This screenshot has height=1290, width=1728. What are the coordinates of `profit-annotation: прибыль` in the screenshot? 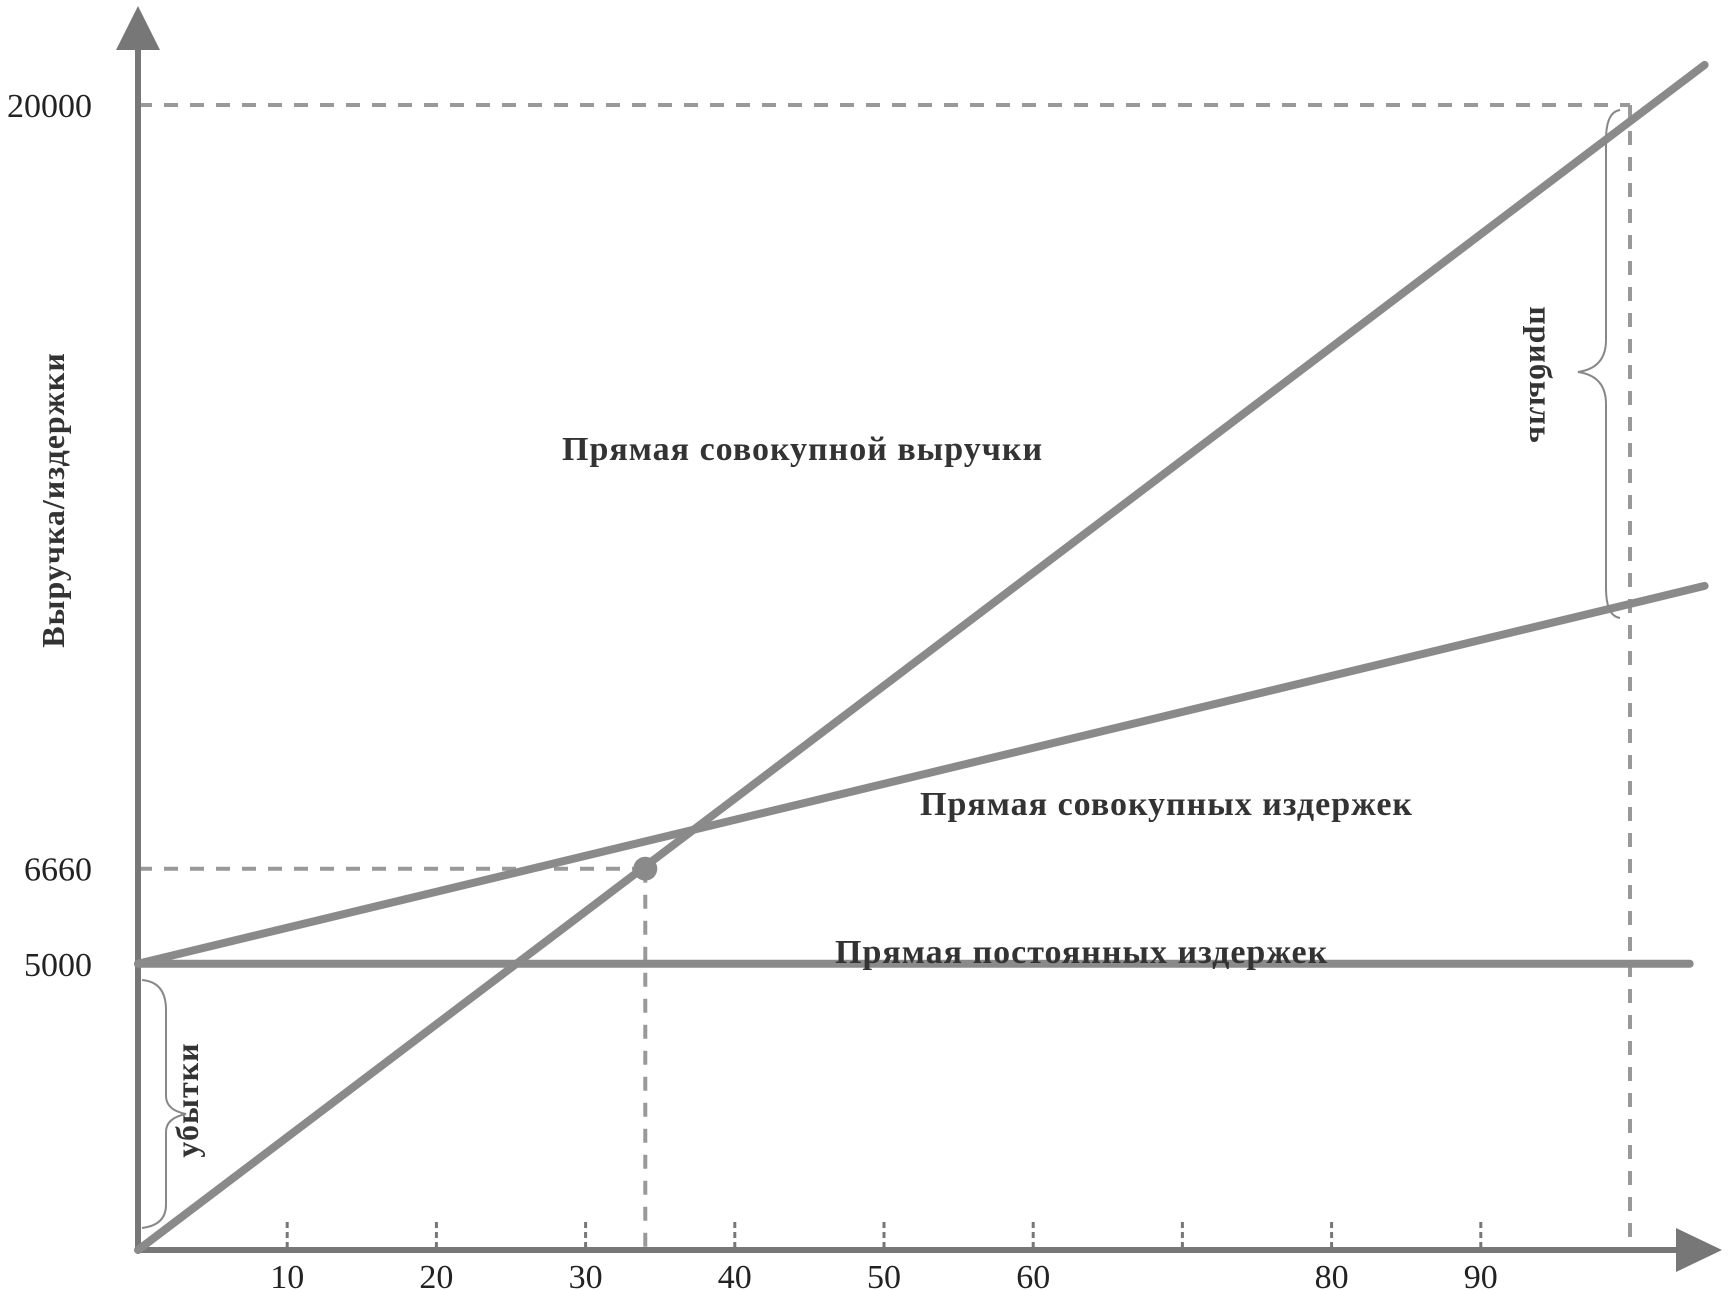 It's located at (1541, 375).